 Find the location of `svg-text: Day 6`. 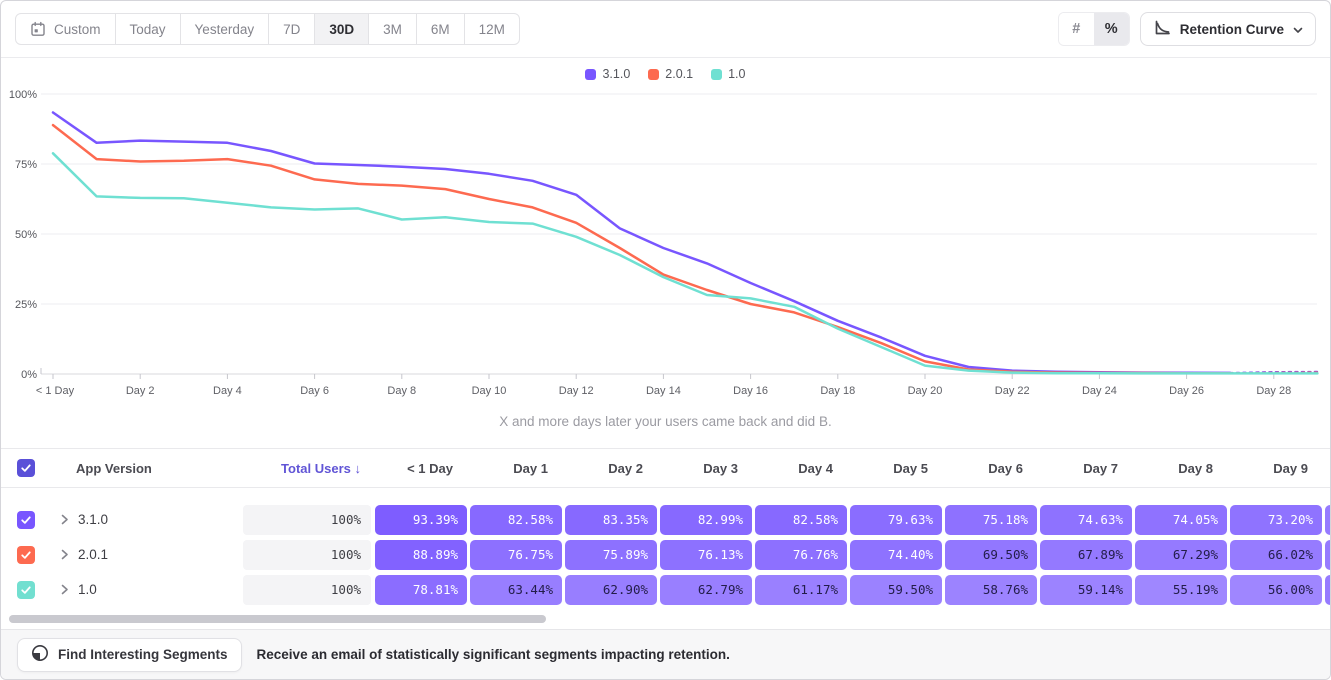

svg-text: Day 6 is located at coordinates (314, 391).